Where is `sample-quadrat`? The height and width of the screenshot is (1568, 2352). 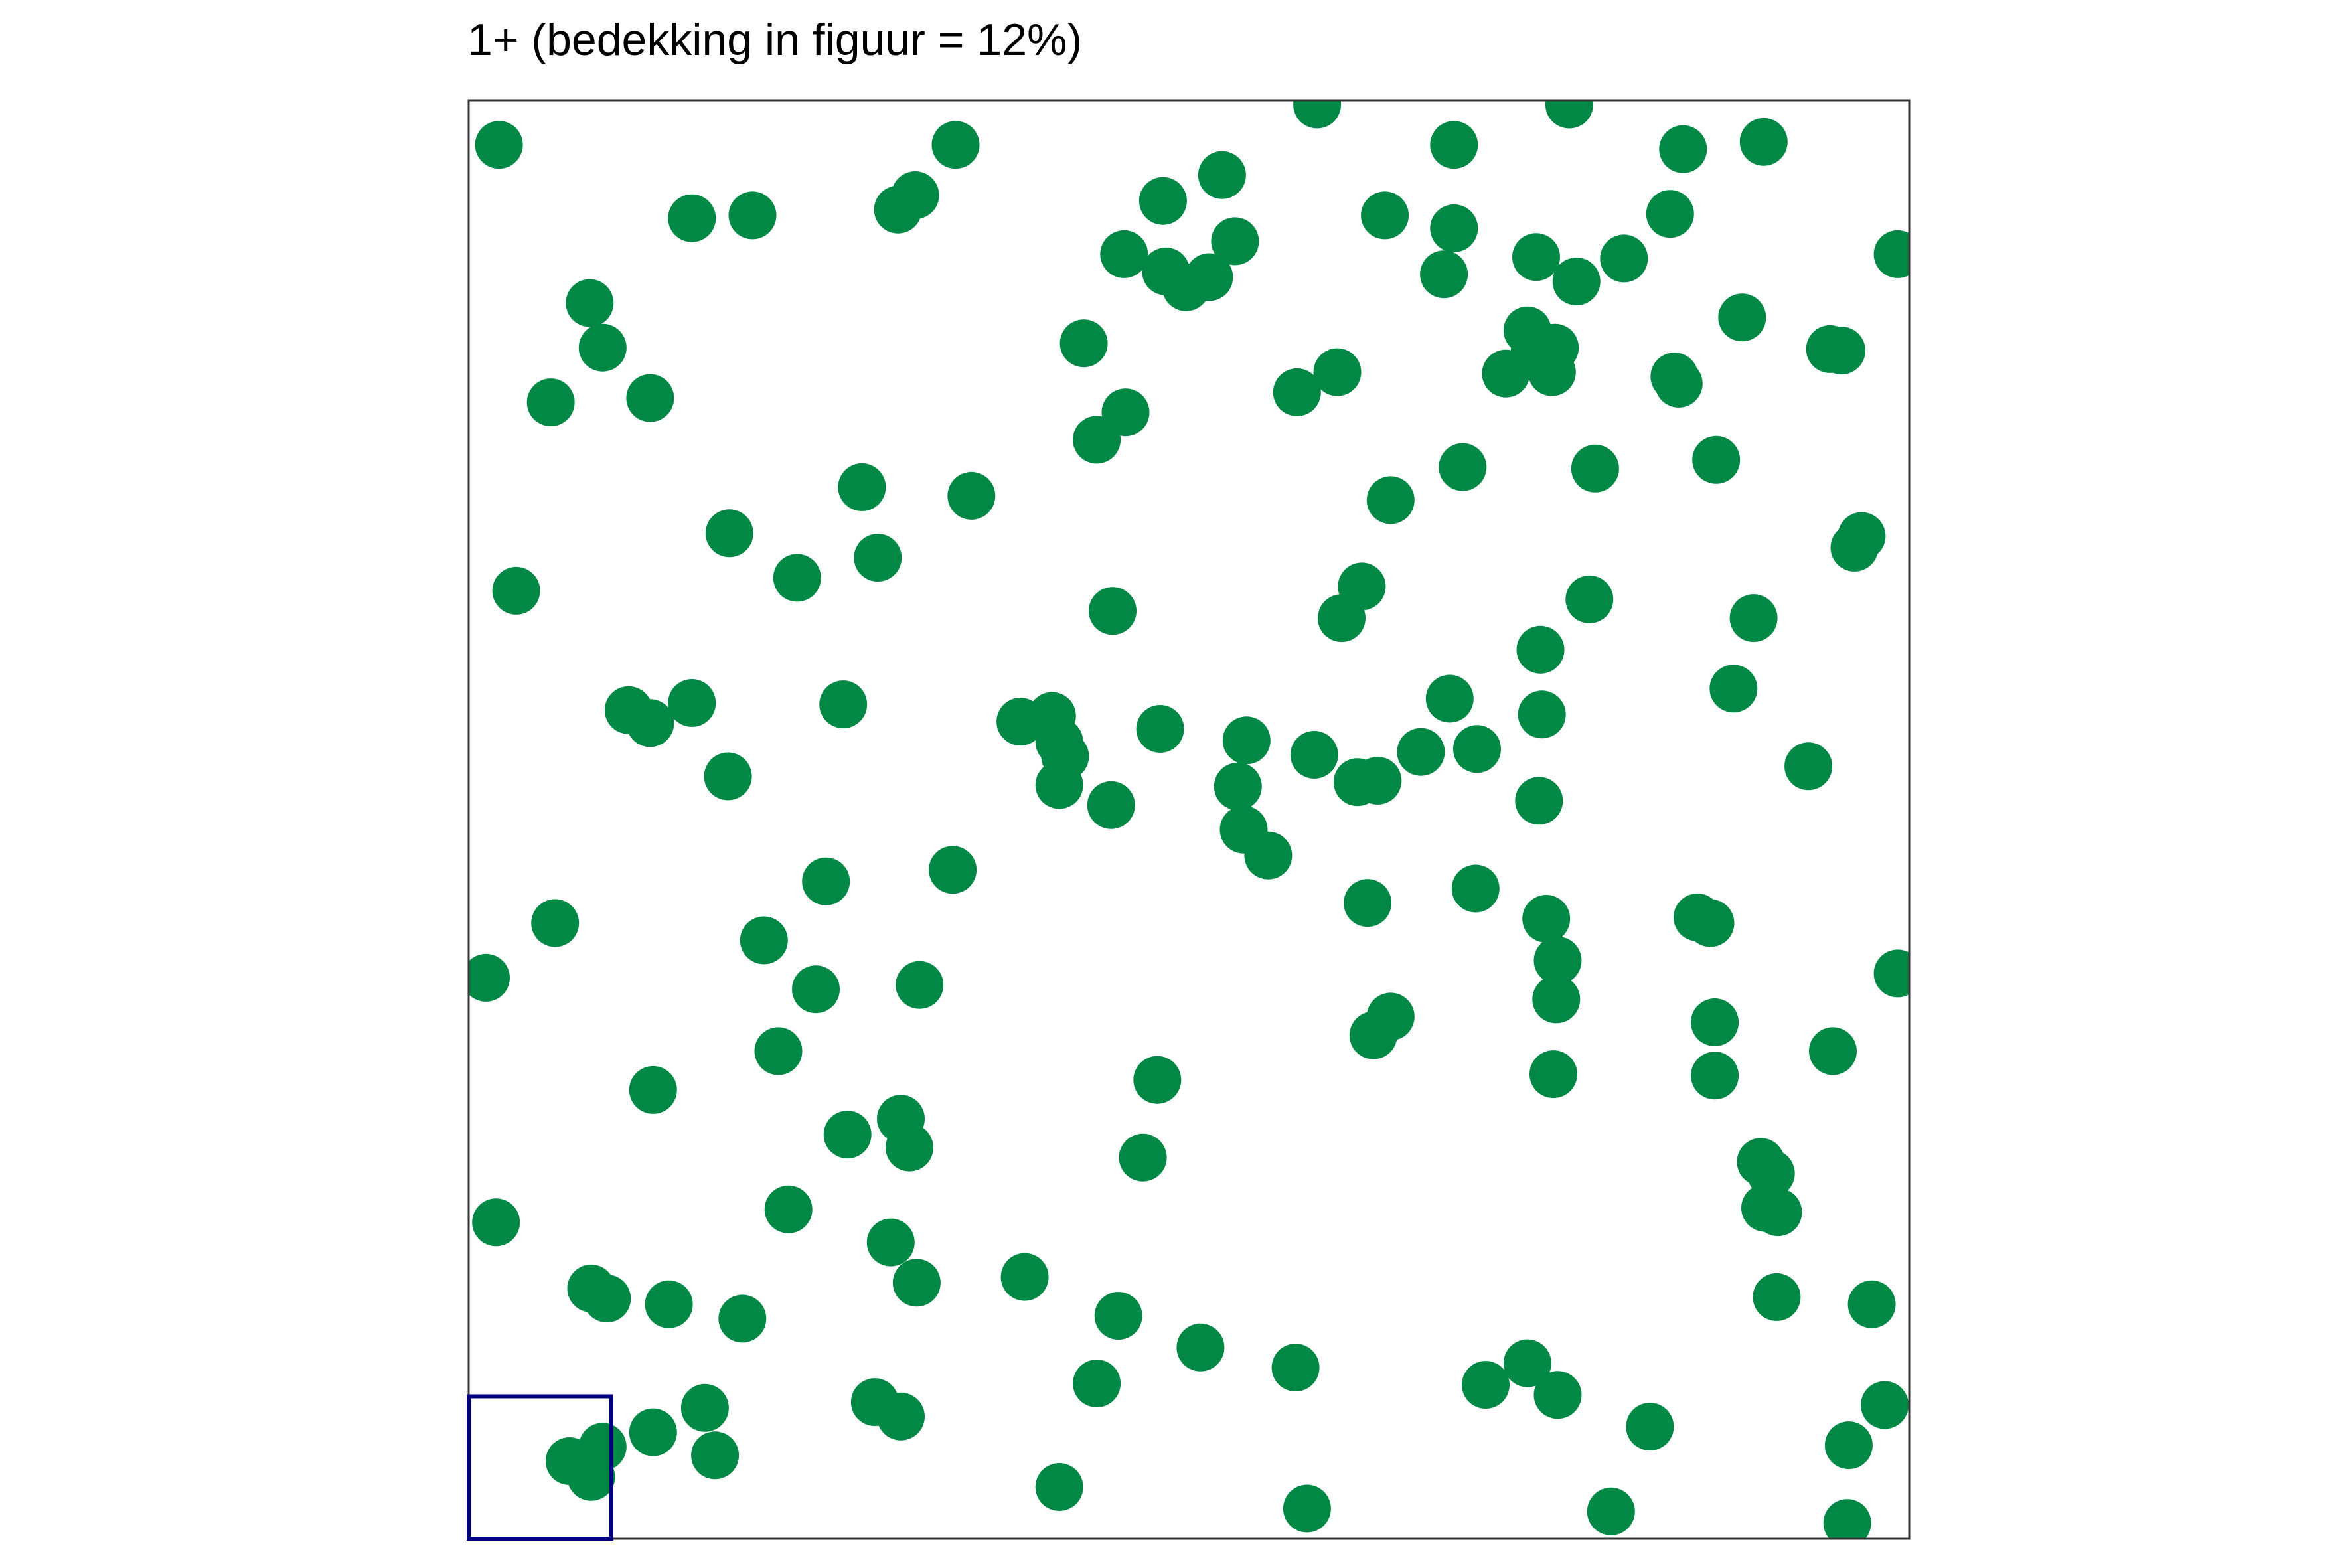
sample-quadrat is located at coordinates (540, 1468).